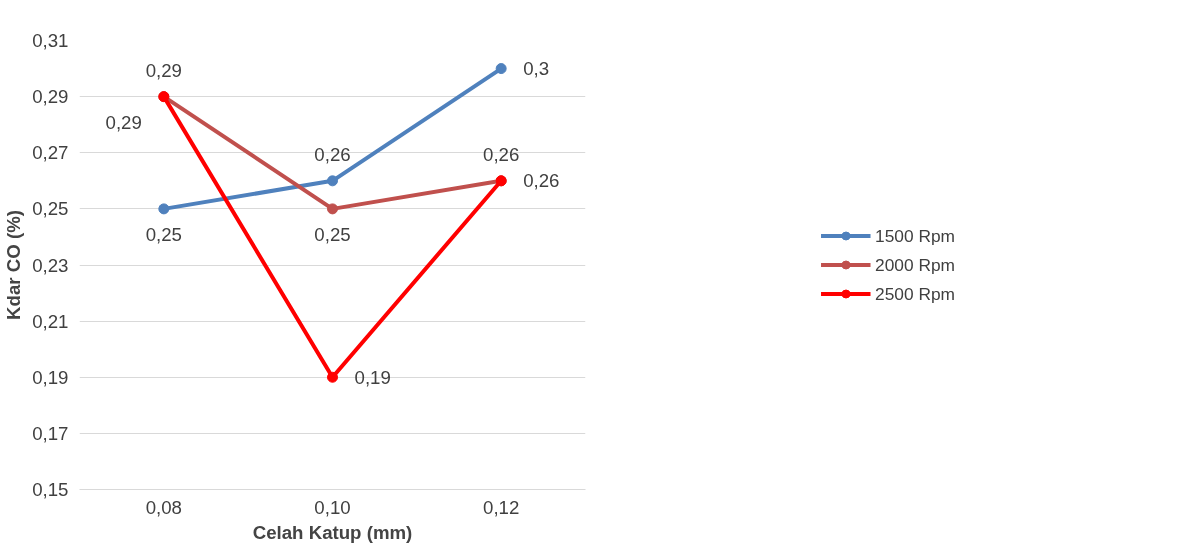 This screenshot has width=1198, height=553. I want to click on legend-label: 2000 Rpm, so click(915, 264).